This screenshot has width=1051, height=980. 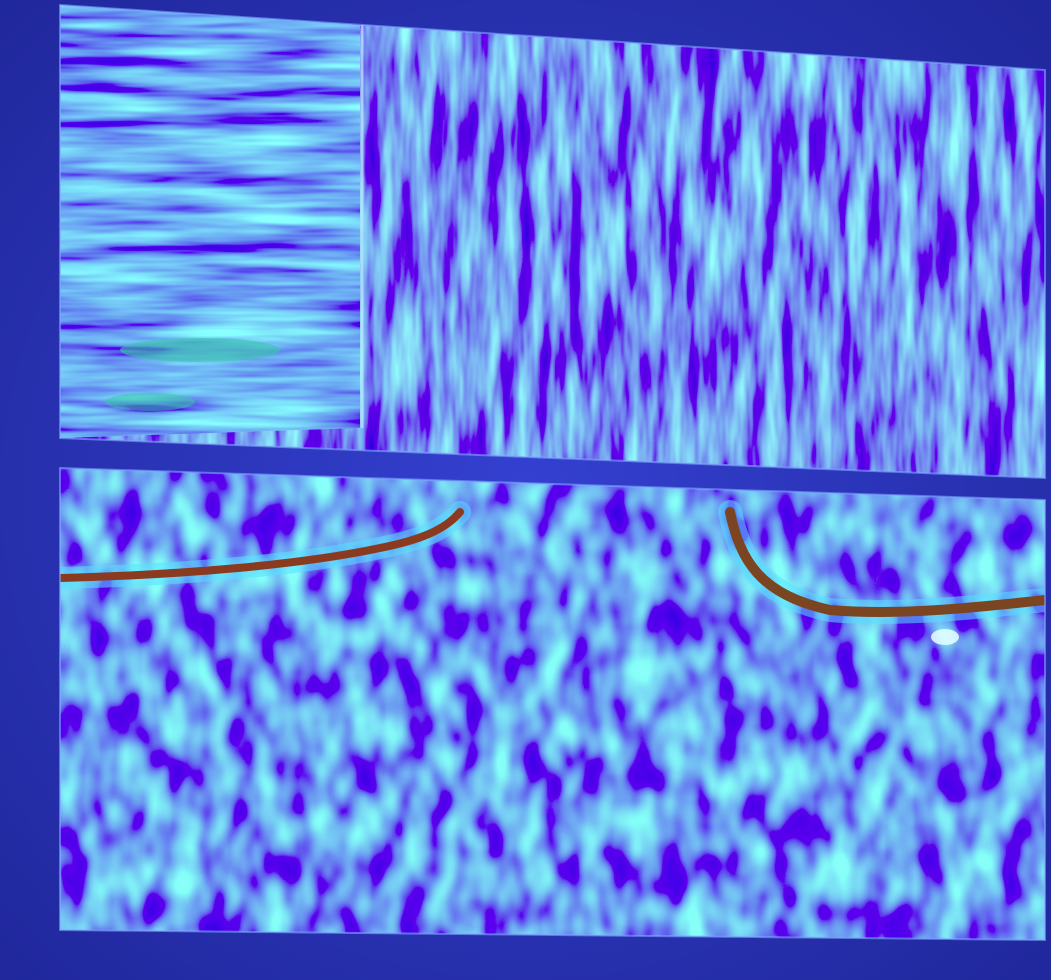 What do you see at coordinates (210, 221) in the screenshot?
I see `top-left-region` at bounding box center [210, 221].